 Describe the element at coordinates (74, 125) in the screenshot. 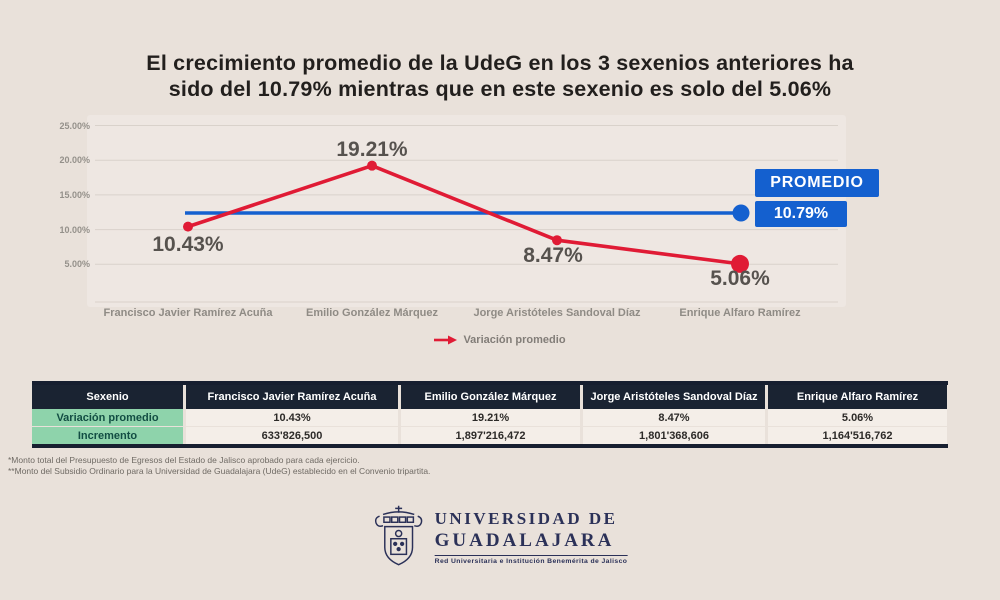

I see `y-tick-label: 25.00%` at that location.